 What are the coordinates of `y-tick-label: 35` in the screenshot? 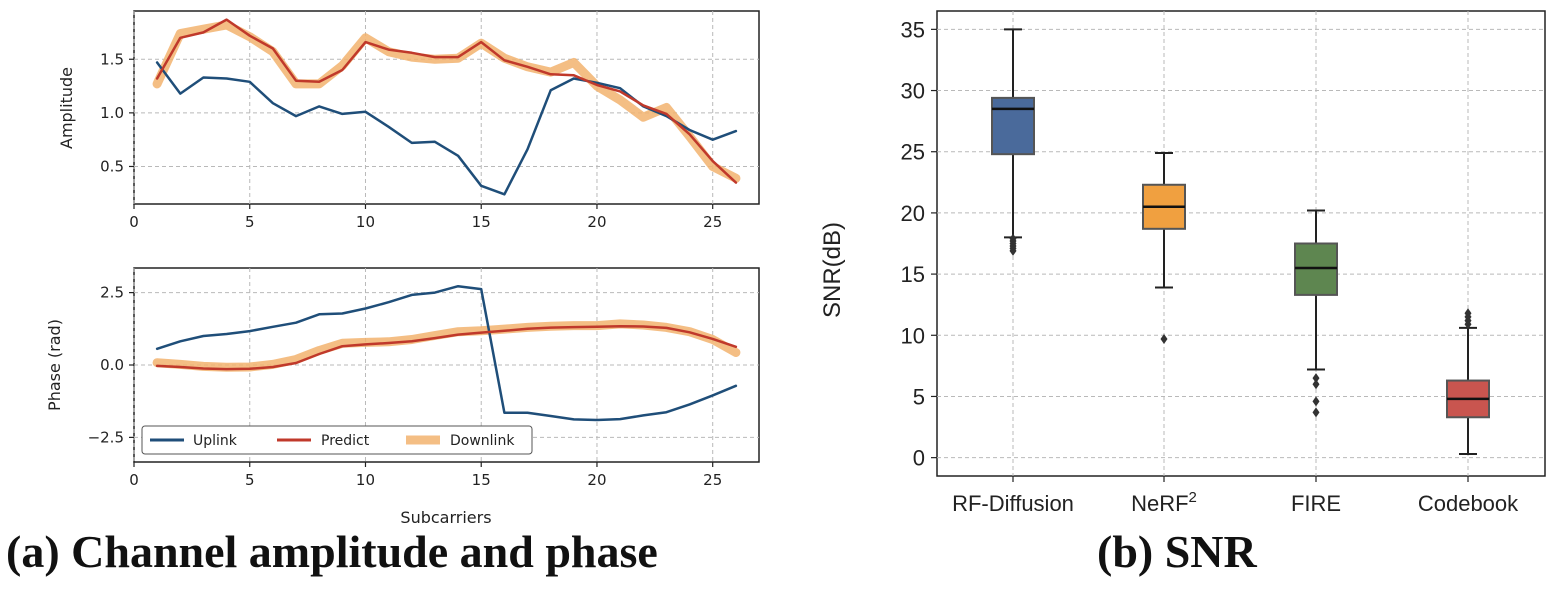 It's located at (913, 29).